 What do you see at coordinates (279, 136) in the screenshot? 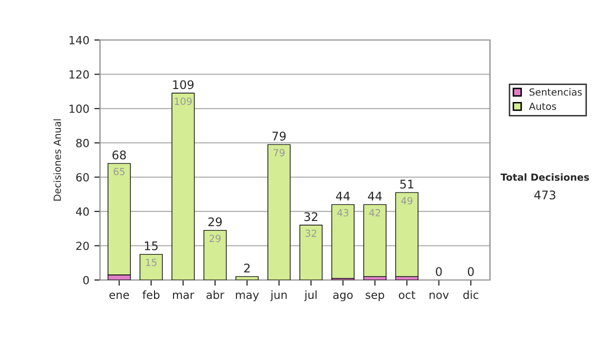
I see `total-label: 79` at bounding box center [279, 136].